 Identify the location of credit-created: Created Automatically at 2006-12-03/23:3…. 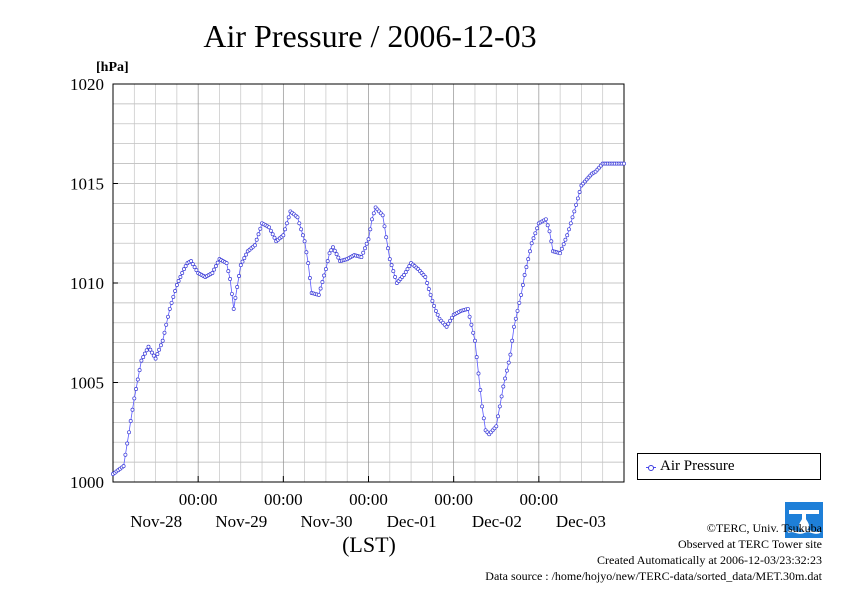
(709, 560).